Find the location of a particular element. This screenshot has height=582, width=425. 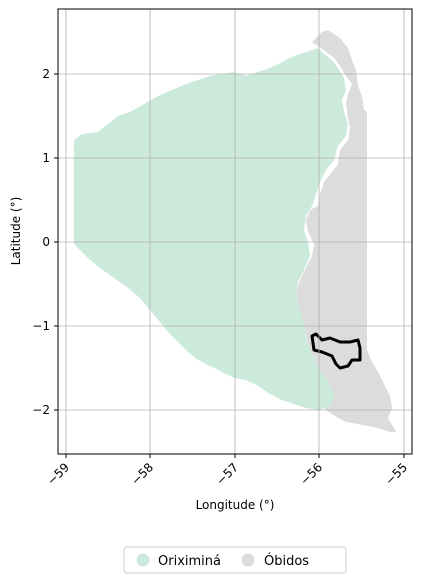

legend: Oriximiná Óbidos is located at coordinates (235, 560).